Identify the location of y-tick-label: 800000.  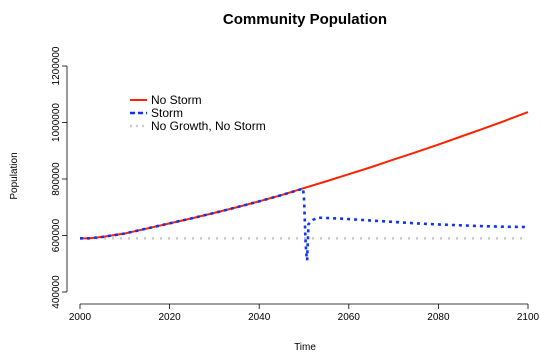
(56, 179).